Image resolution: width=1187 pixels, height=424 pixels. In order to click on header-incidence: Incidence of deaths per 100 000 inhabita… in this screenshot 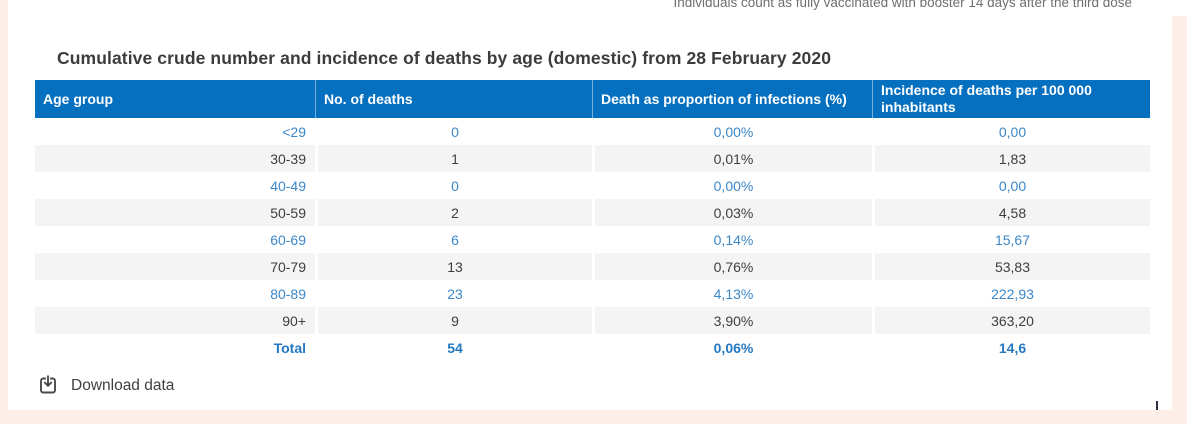, I will do `click(1011, 99)`.